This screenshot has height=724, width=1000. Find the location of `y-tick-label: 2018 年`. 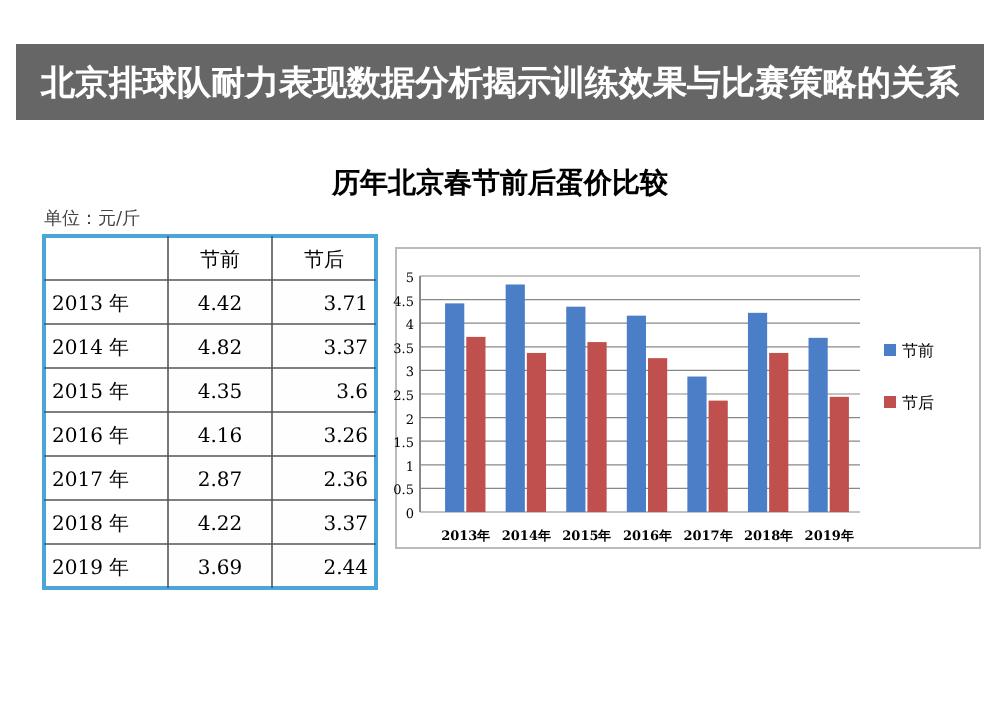

y-tick-label: 2018 年 is located at coordinates (91, 524).